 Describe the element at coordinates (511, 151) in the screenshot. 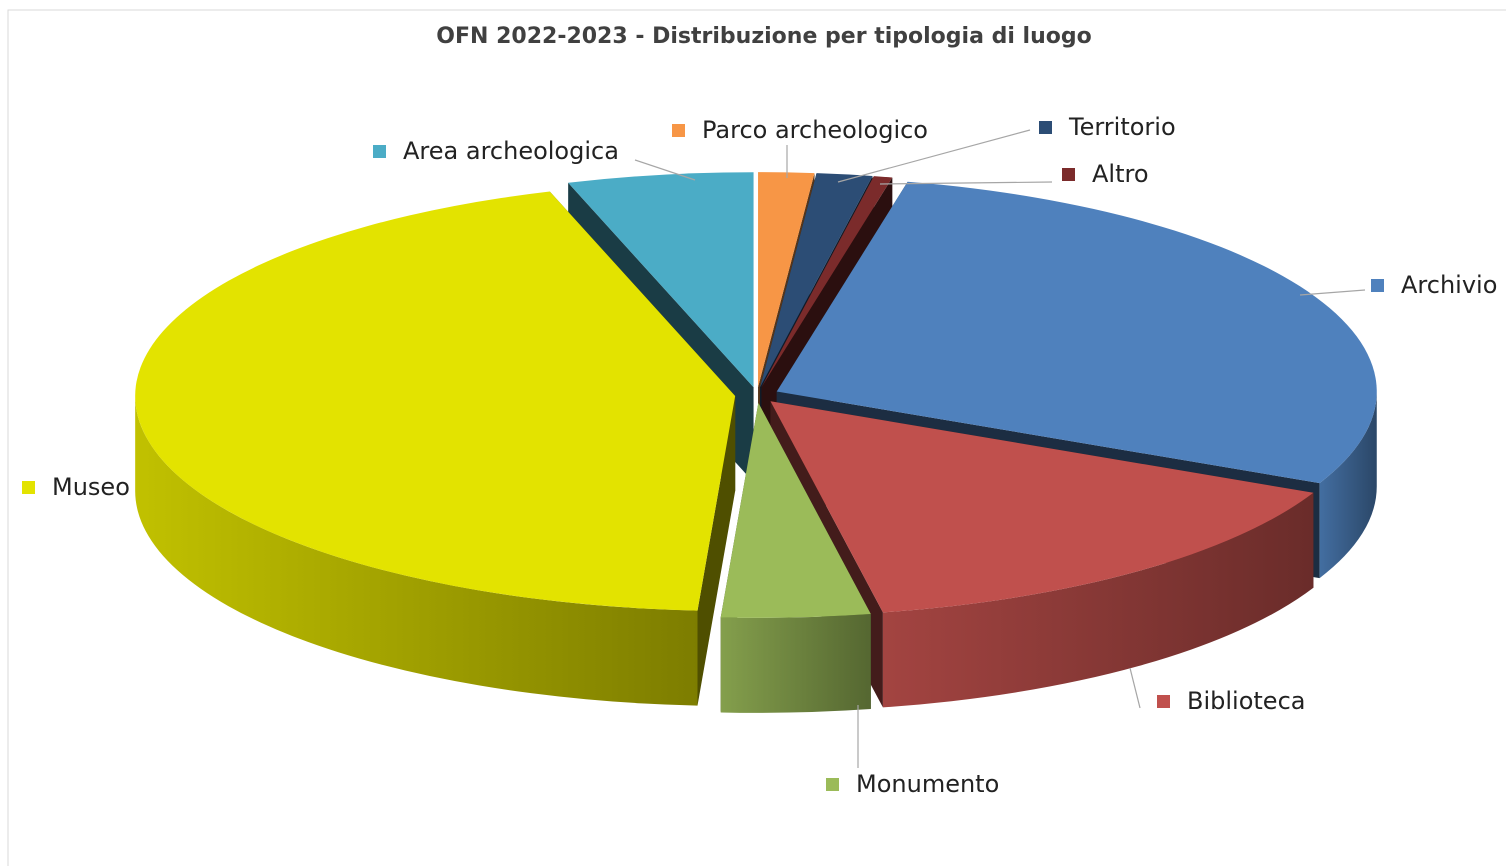

I see `slice-label: Area archeologica` at that location.